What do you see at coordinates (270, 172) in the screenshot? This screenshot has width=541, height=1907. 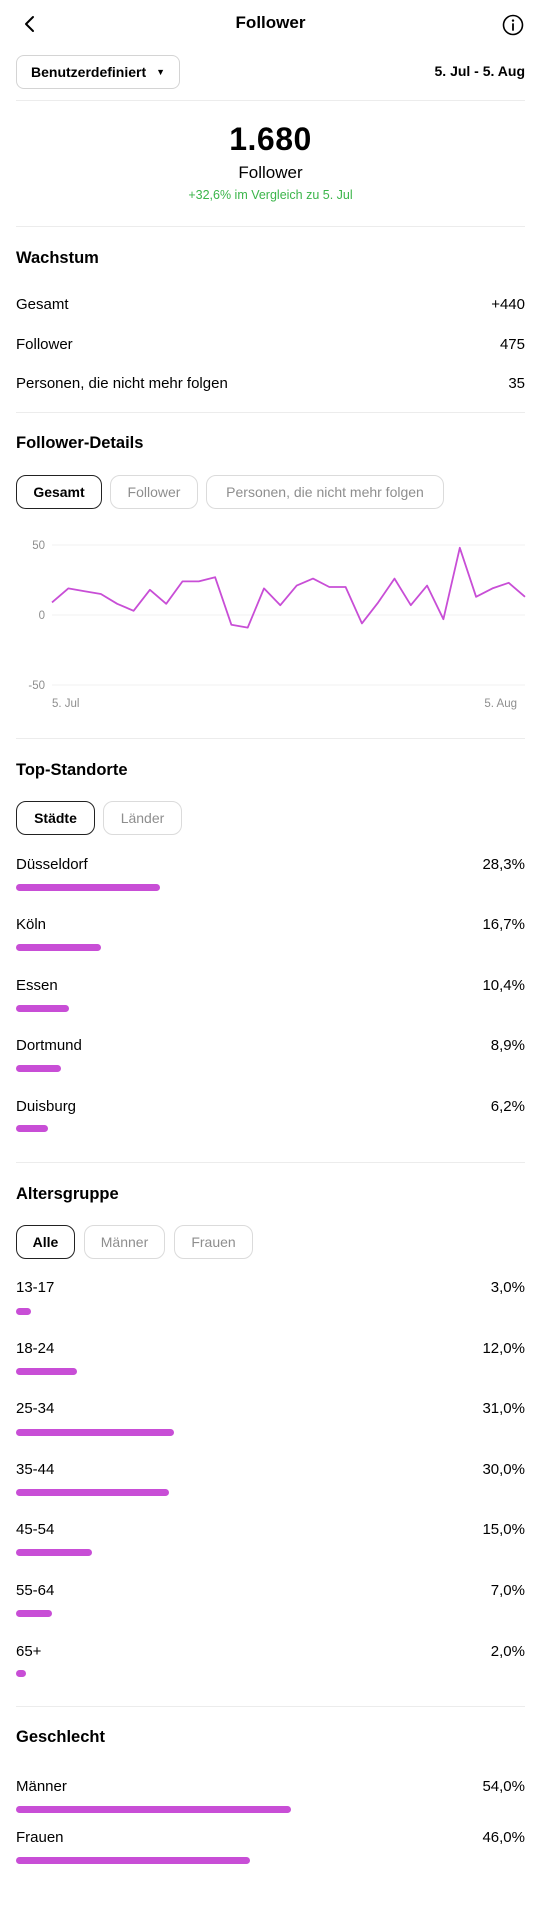 I see `follower-total-label: Follower` at bounding box center [270, 172].